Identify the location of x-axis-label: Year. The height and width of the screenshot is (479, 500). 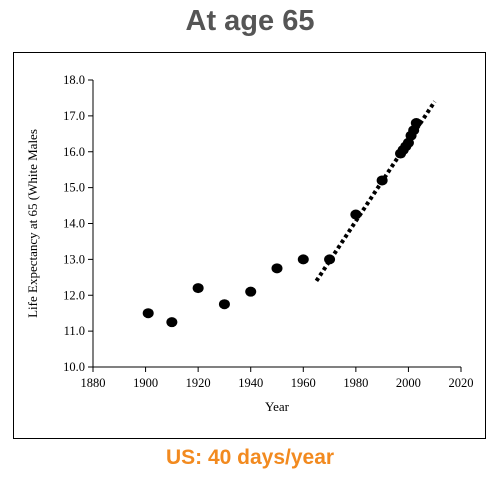
(277, 406).